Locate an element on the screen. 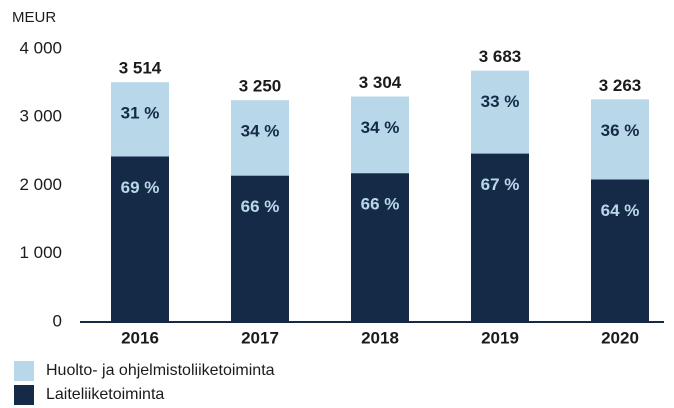  share-label: 69 % is located at coordinates (140, 187).